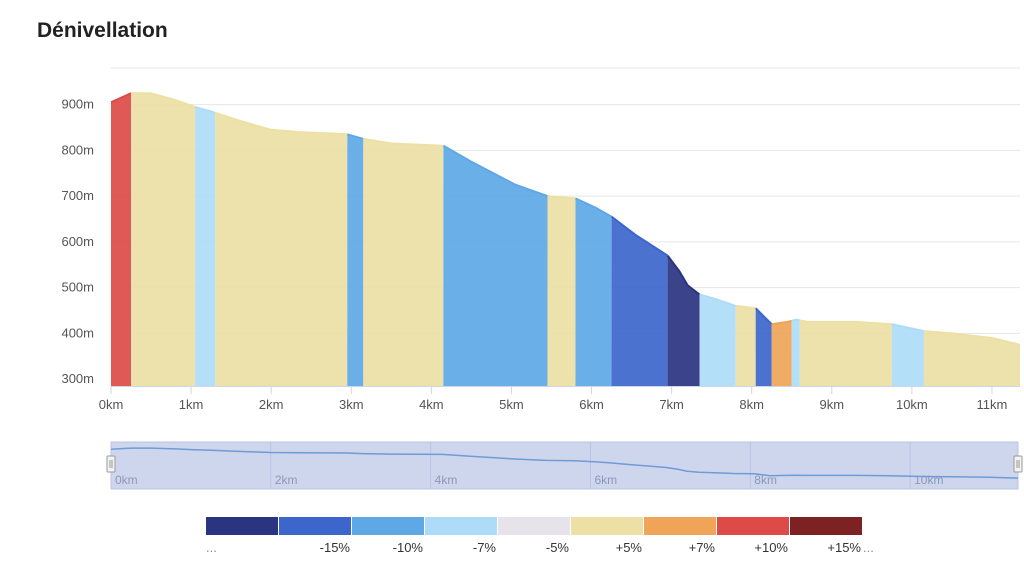 The height and width of the screenshot is (576, 1024). What do you see at coordinates (680, 536) in the screenshot?
I see `legend-item: +7%` at bounding box center [680, 536].